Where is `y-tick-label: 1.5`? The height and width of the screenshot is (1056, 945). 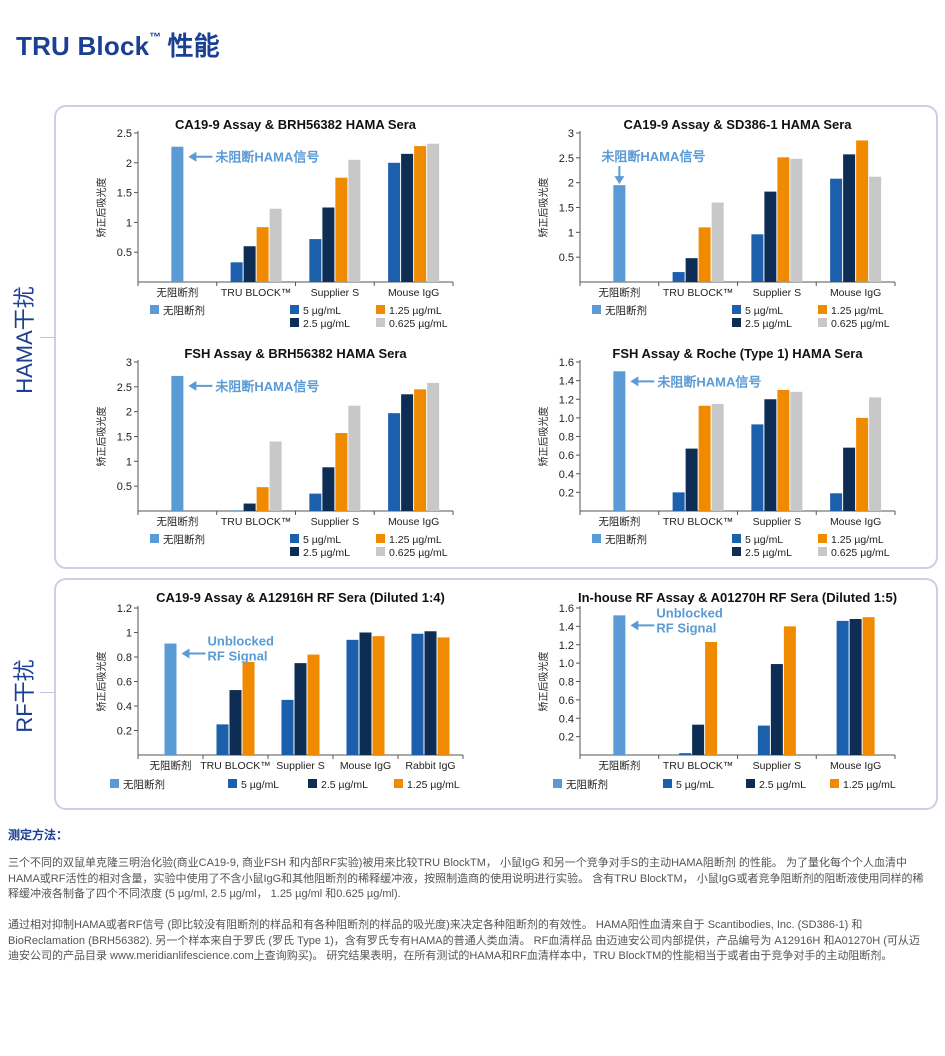 y-tick-label: 1.5 is located at coordinates (566, 209).